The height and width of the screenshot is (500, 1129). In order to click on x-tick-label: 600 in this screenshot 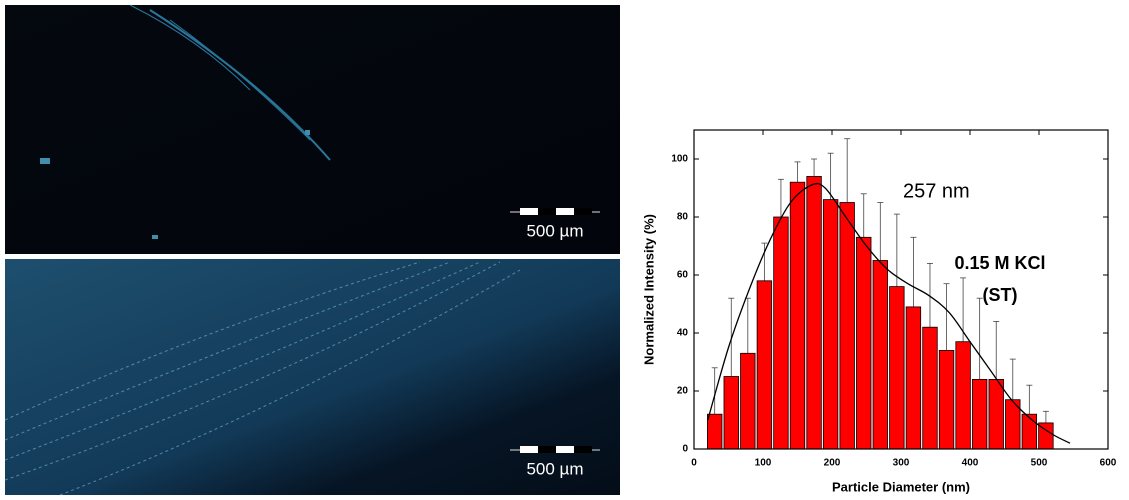, I will do `click(1108, 463)`.